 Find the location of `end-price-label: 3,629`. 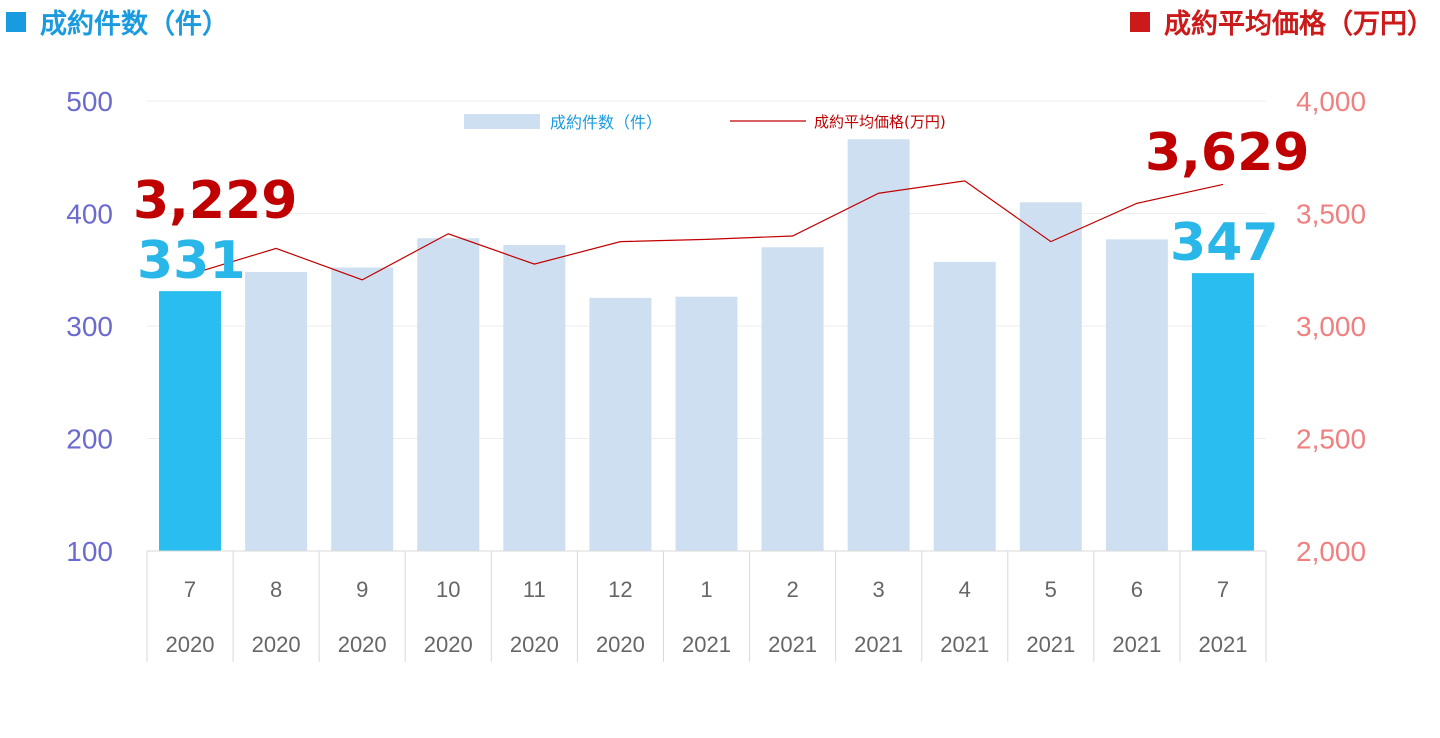

end-price-label: 3,629 is located at coordinates (1227, 153).